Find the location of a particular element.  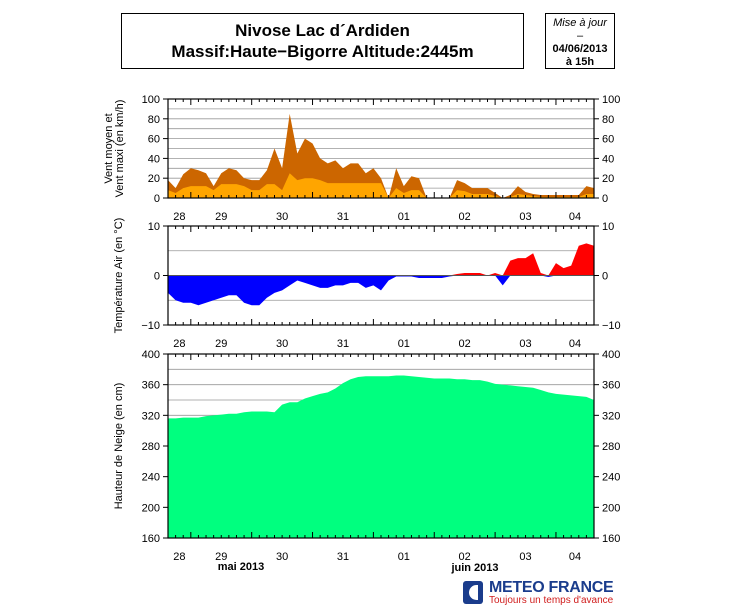

wind-max-area is located at coordinates (381, 155).